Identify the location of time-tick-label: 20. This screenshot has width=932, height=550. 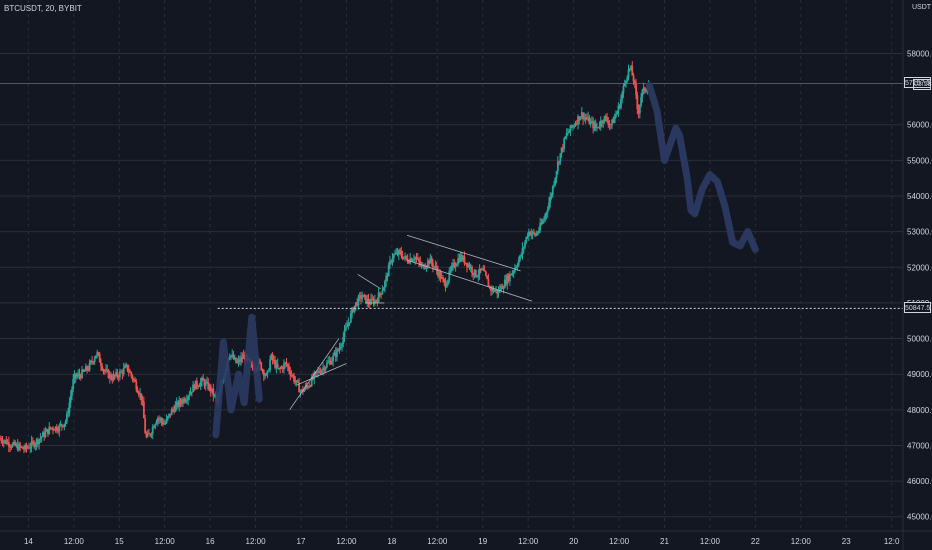
(573, 541).